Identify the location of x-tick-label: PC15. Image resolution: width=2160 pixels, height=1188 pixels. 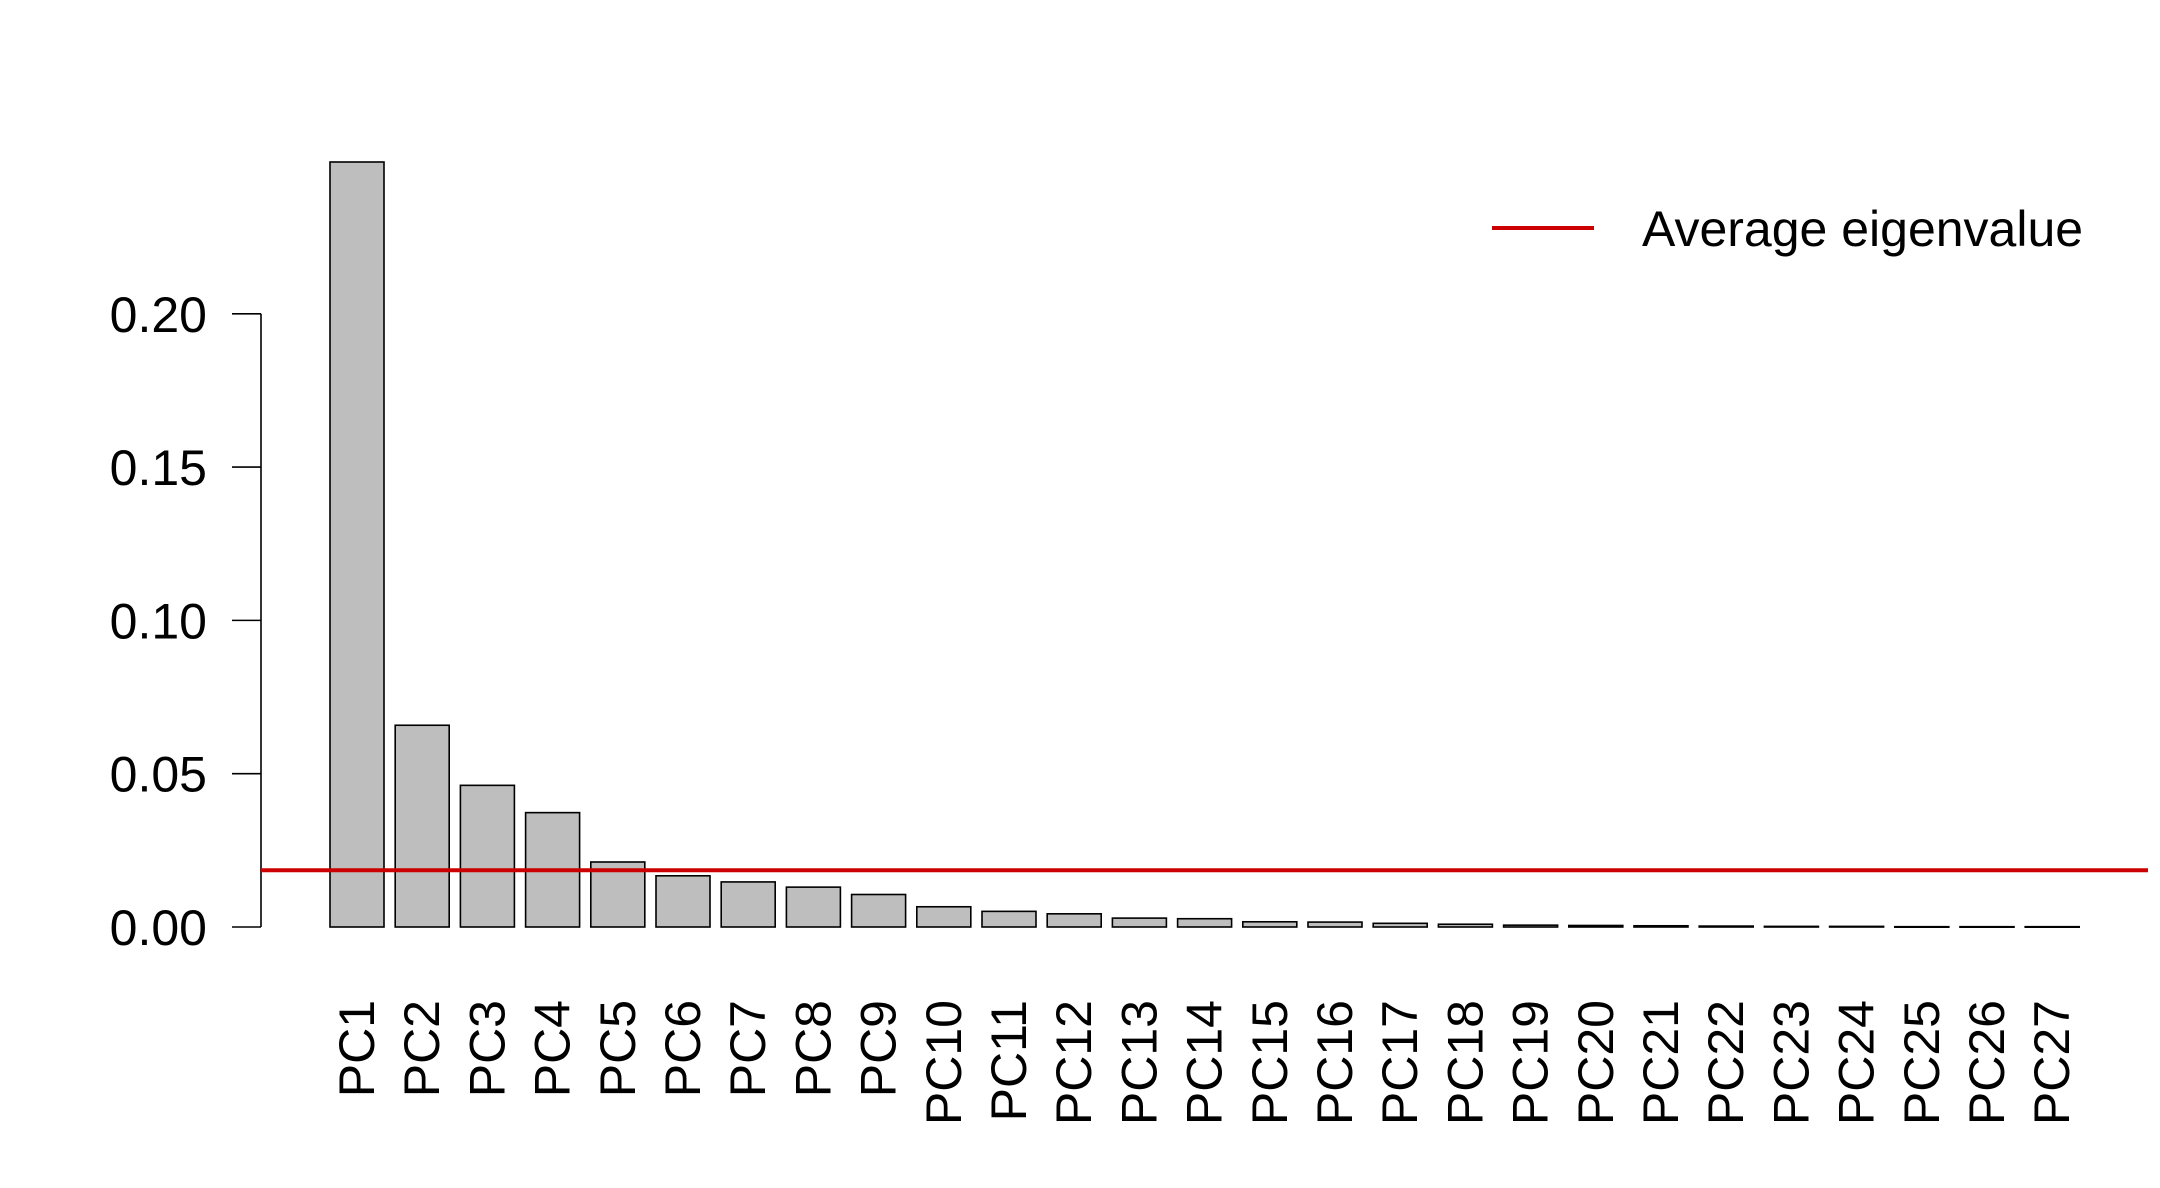
(1270, 1062).